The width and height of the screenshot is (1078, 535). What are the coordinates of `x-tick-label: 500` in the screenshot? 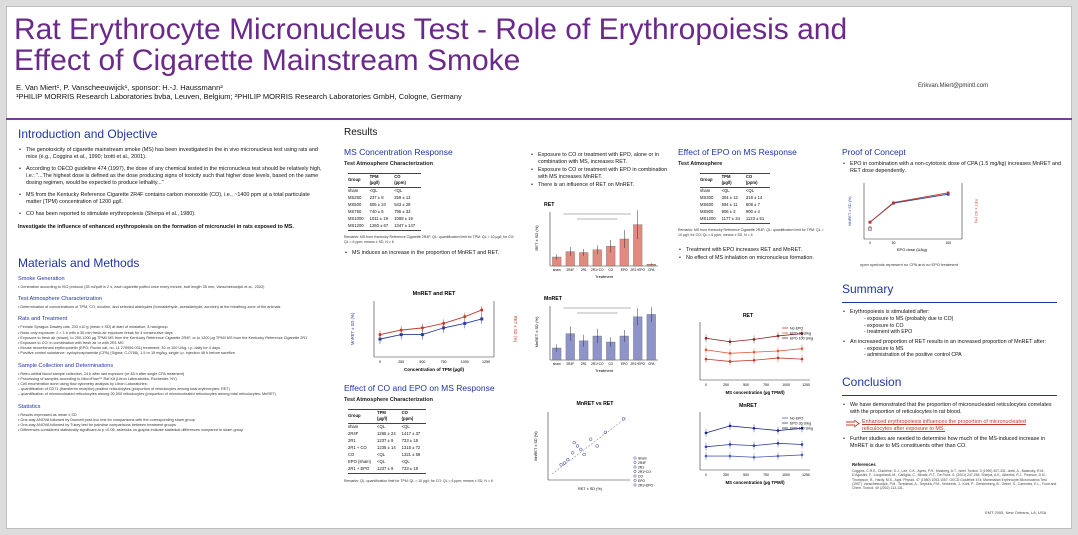 It's located at (746, 385).